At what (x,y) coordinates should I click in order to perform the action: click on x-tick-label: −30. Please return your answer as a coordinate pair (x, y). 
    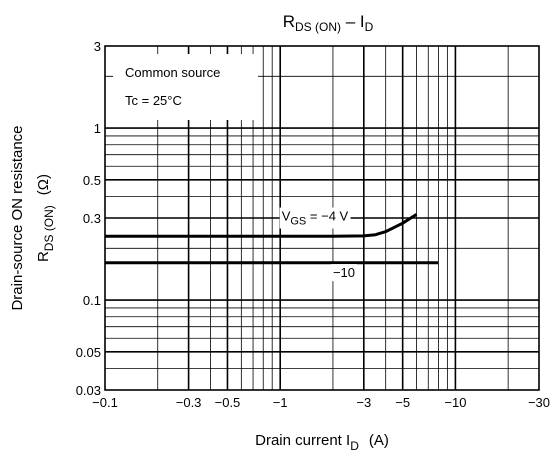
    Looking at the image, I should click on (539, 402).